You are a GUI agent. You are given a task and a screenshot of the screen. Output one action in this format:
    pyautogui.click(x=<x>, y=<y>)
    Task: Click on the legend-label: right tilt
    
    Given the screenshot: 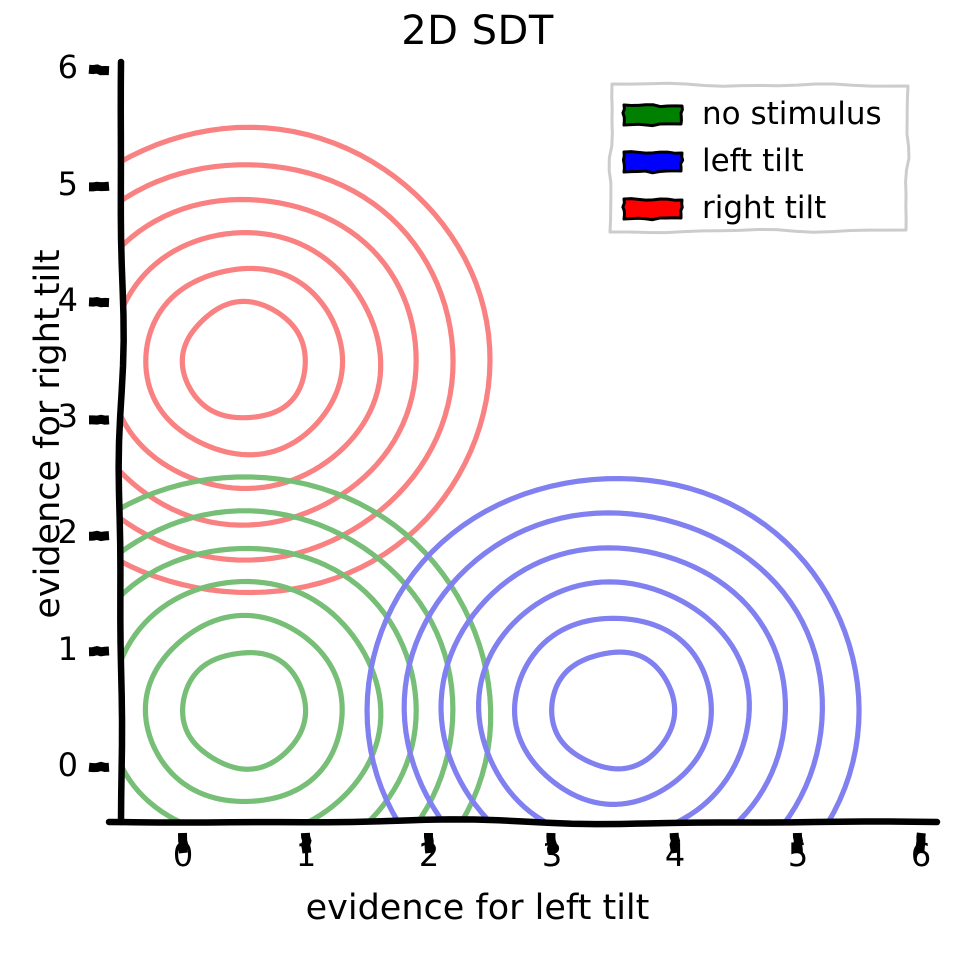 What is the action you would take?
    pyautogui.click(x=764, y=207)
    